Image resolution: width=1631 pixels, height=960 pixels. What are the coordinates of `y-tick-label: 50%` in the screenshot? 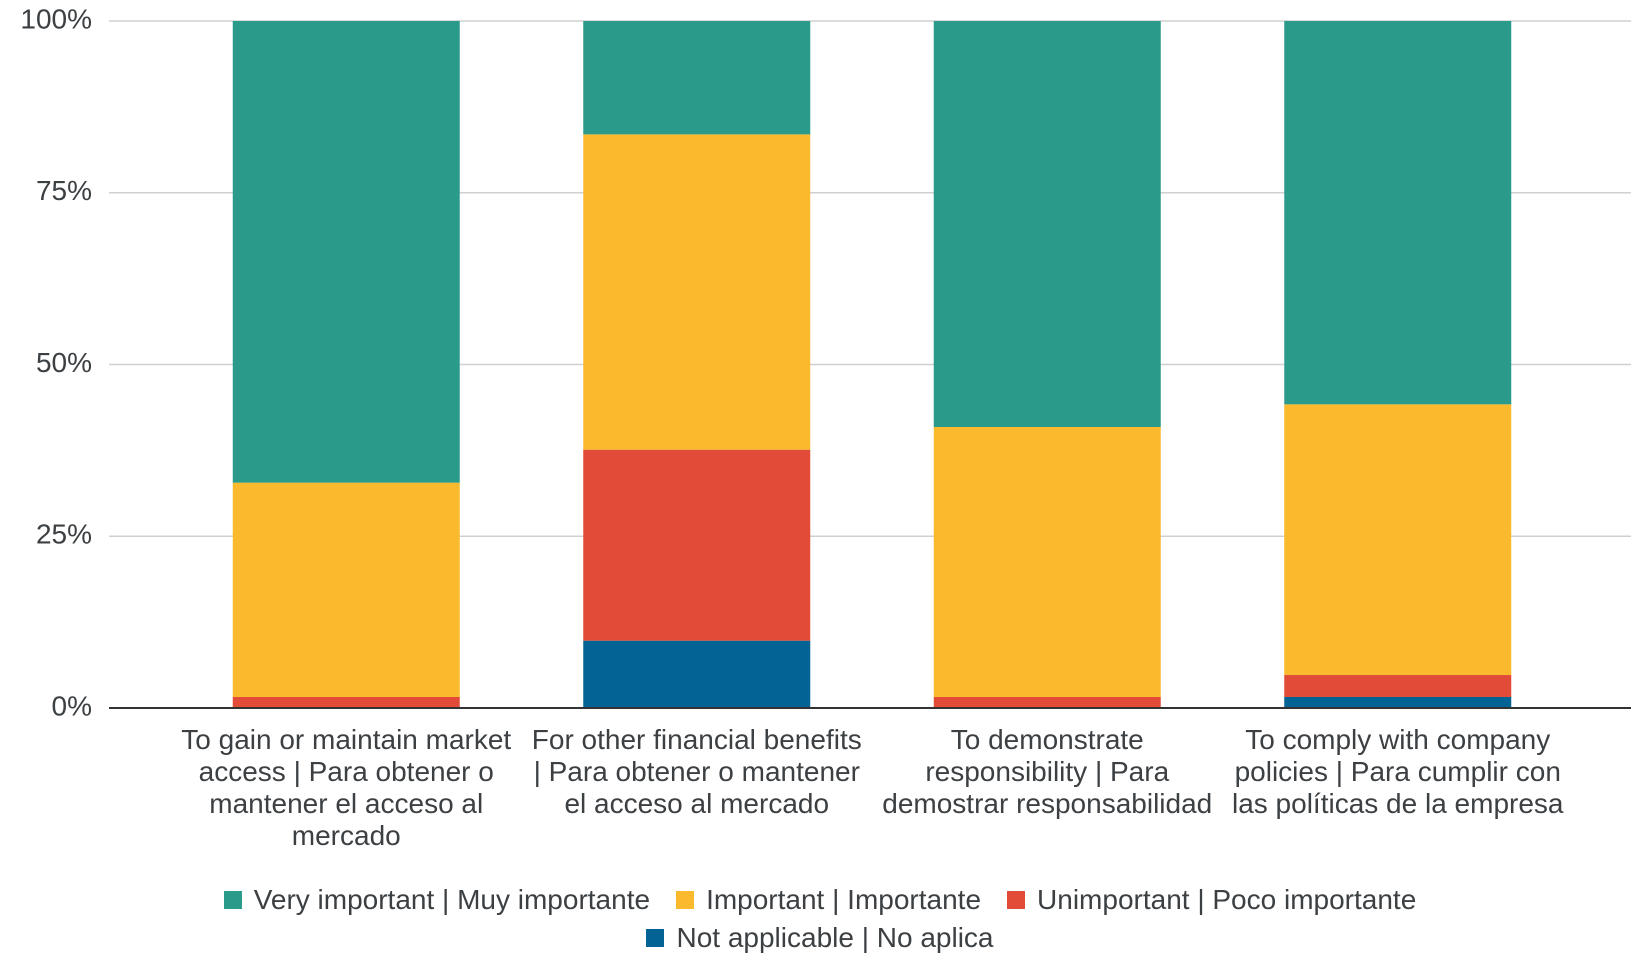 It's located at (64, 362).